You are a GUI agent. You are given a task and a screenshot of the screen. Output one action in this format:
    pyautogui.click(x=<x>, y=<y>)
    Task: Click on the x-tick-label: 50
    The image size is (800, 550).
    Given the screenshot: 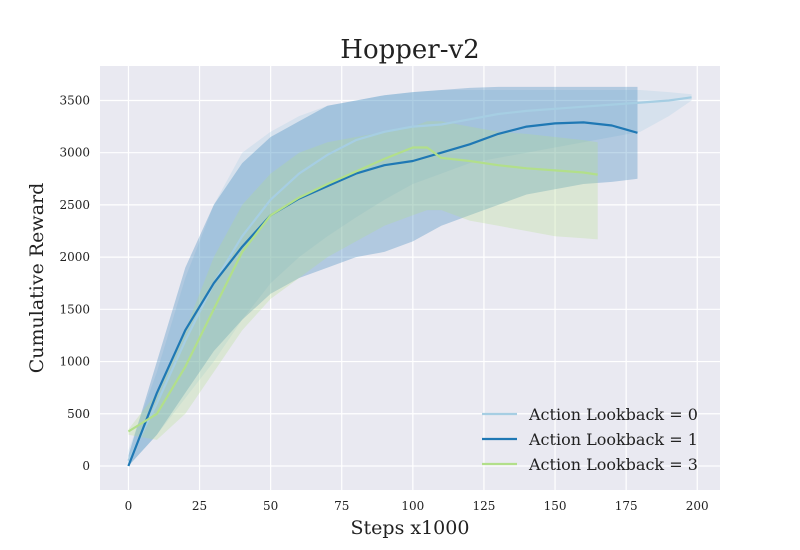 What is the action you would take?
    pyautogui.click(x=270, y=506)
    